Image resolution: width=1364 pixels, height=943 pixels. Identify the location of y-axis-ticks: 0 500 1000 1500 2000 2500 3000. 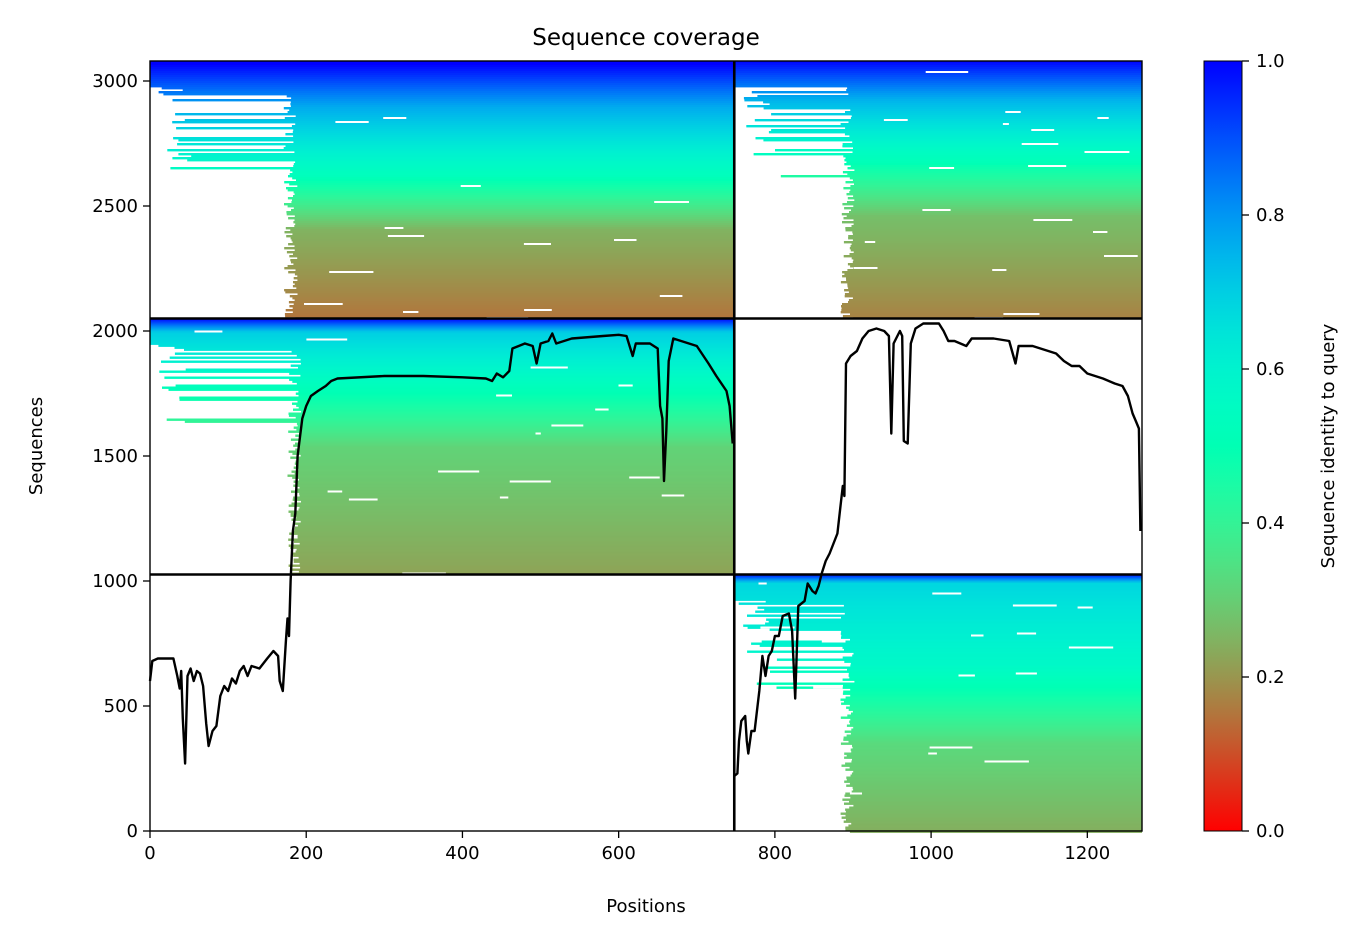
(121, 456).